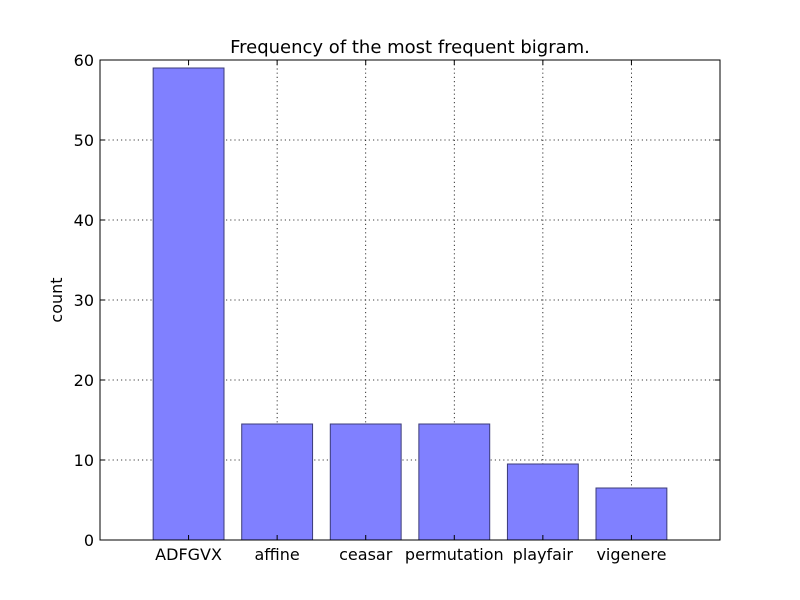  I want to click on y-tick-label: 30, so click(84, 300).